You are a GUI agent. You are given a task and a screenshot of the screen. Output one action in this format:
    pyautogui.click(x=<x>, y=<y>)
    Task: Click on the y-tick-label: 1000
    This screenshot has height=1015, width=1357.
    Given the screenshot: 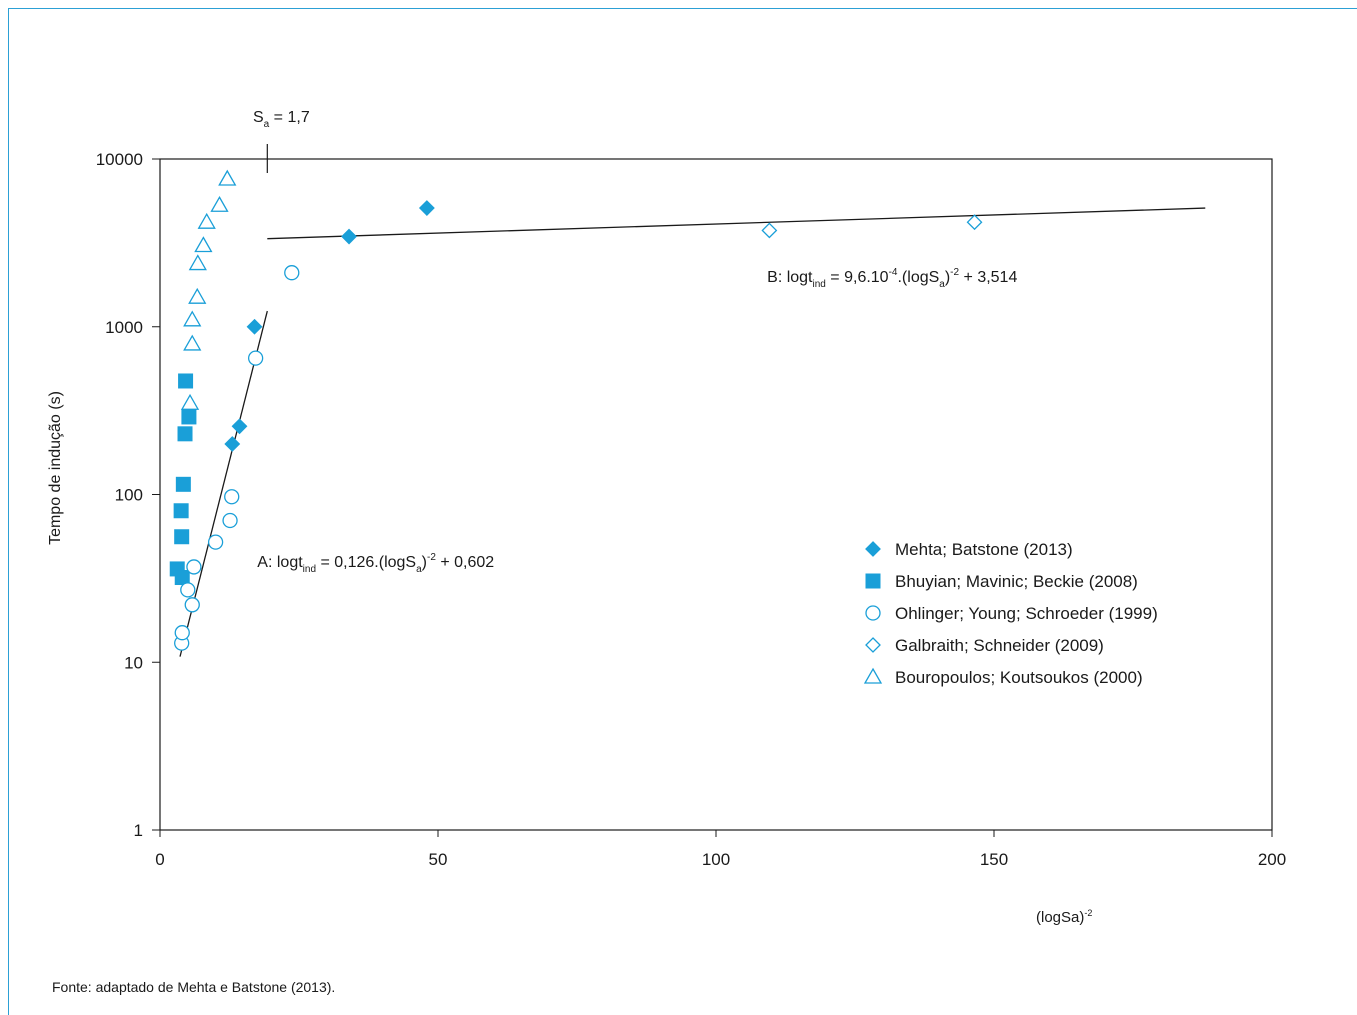 What is the action you would take?
    pyautogui.click(x=124, y=327)
    